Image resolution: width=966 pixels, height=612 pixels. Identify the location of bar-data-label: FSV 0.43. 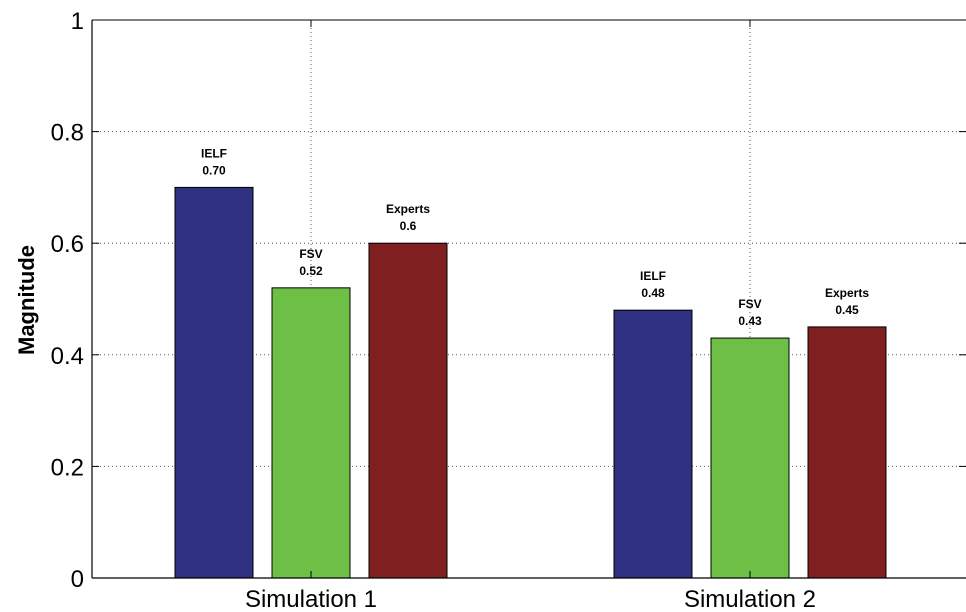
(750, 312).